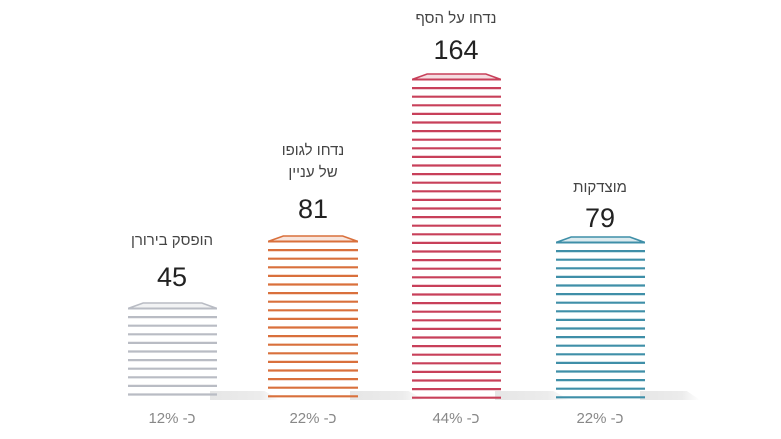 The image size is (781, 439). I want to click on bar-label-text: מוצדקות, so click(600, 187).